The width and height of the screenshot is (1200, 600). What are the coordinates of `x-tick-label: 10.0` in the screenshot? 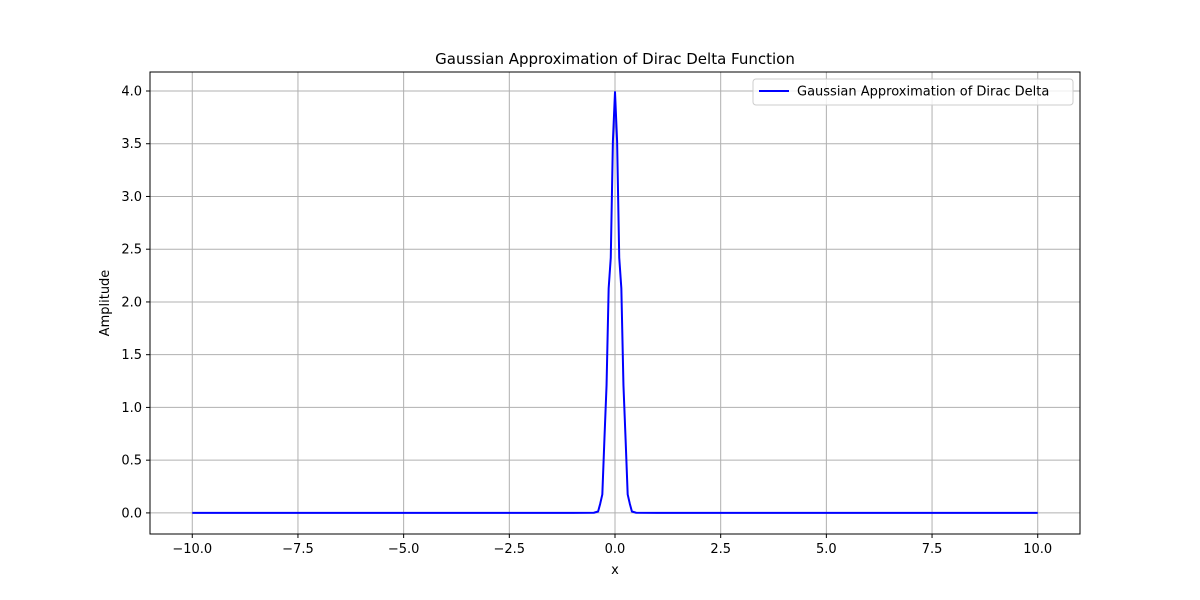 It's located at (1037, 549).